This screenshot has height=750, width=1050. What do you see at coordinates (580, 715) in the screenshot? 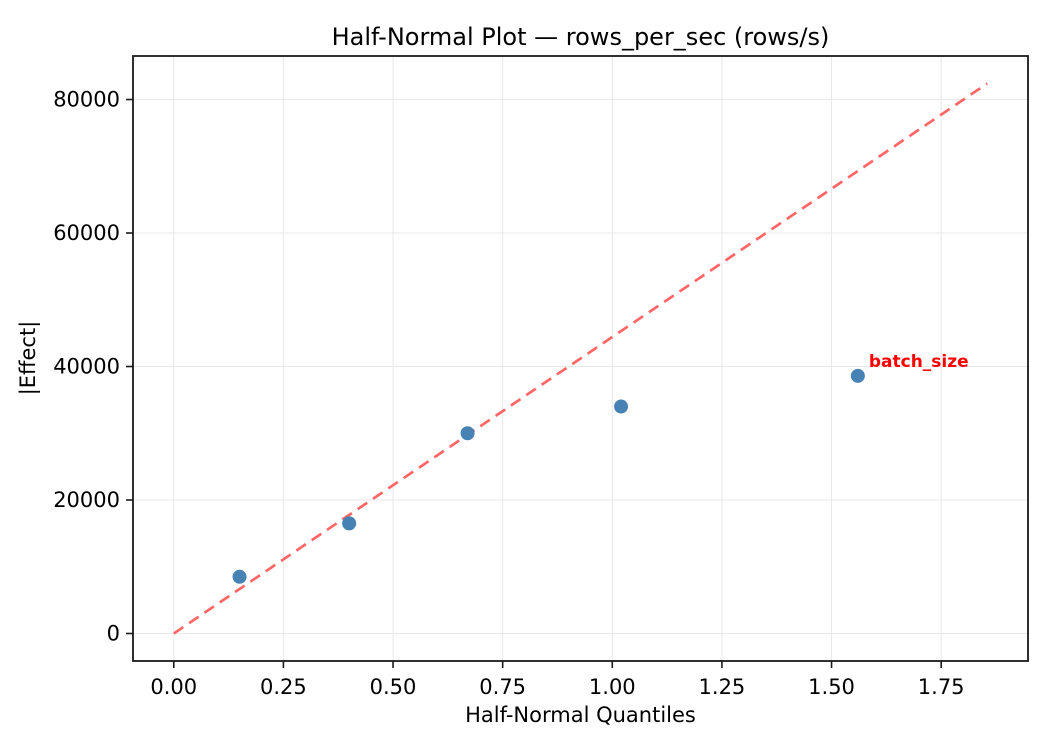
I see `x-axis-label: Half-Normal Quantiles` at bounding box center [580, 715].